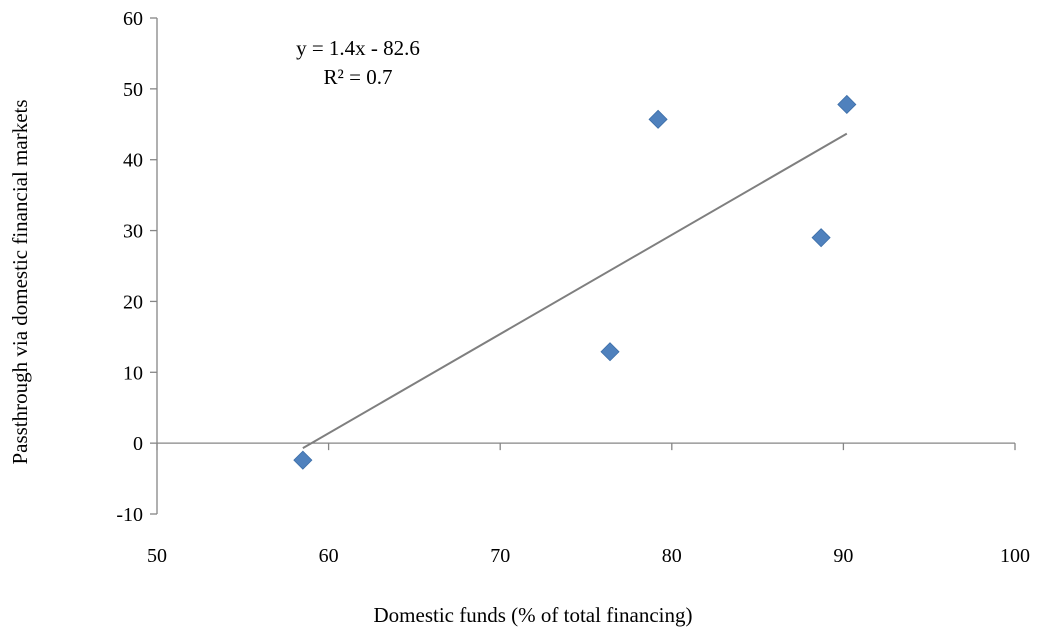 This screenshot has width=1039, height=630. Describe the element at coordinates (533, 615) in the screenshot. I see `x-axis-title: Domestic funds (% of total financing)` at that location.